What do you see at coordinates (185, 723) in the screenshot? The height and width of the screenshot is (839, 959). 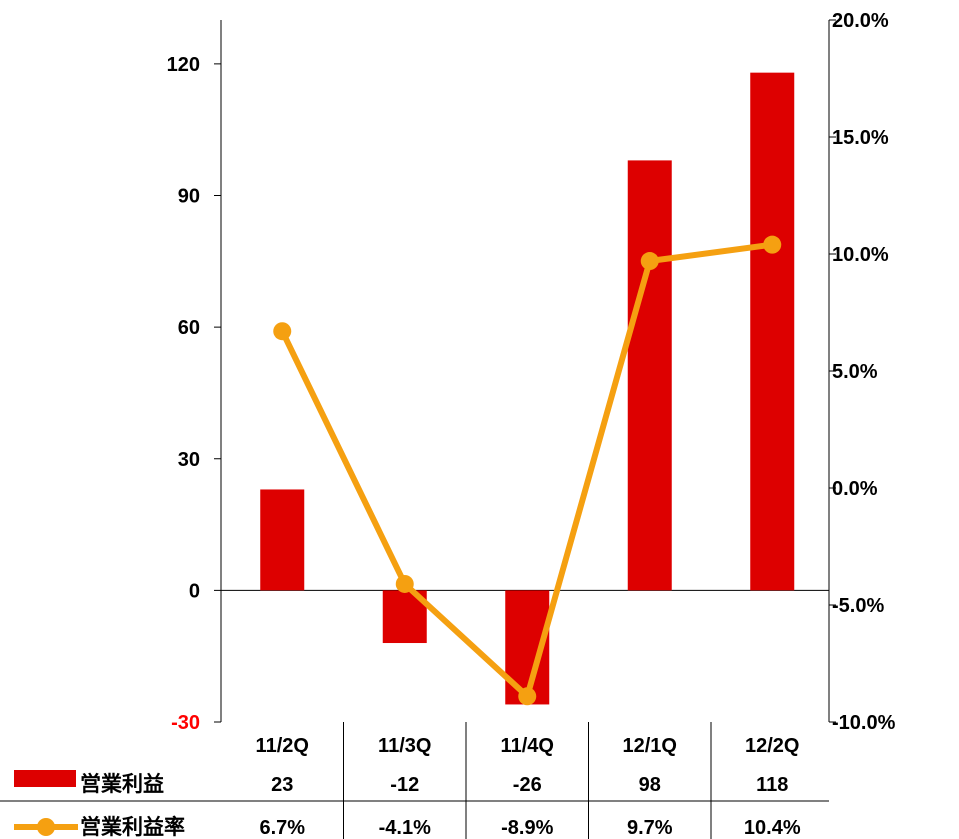 I see `left-tick-label: -30` at bounding box center [185, 723].